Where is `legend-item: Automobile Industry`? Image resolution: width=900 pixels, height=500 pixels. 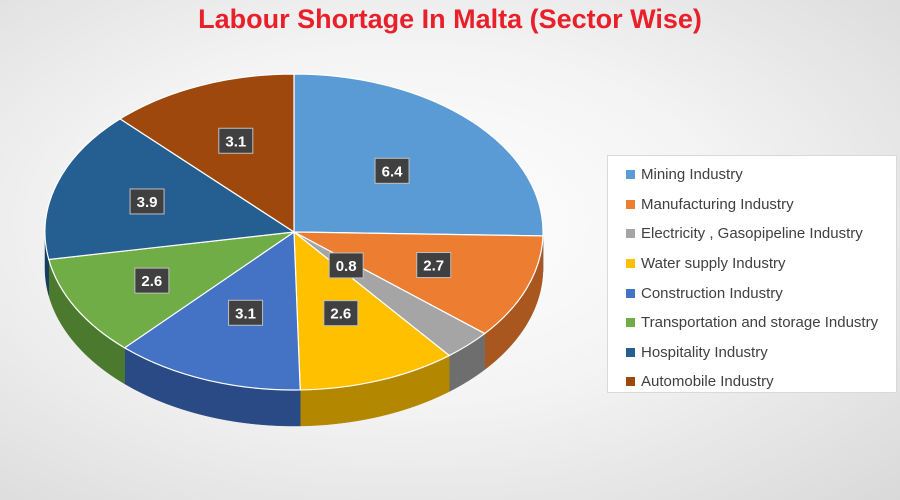 legend-item: Automobile Industry is located at coordinates (752, 382).